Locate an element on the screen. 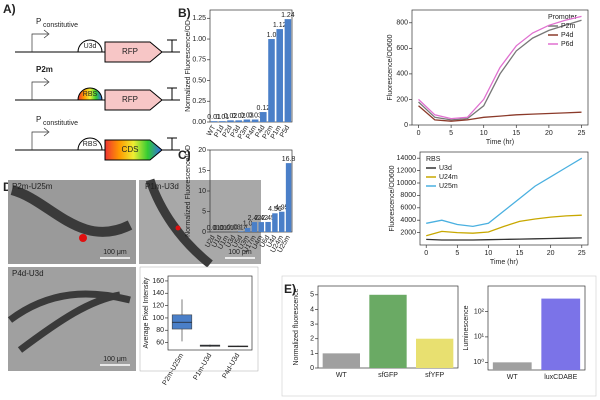 The height and width of the screenshot is (400, 600). y-tick-label: 0.75 is located at coordinates (199, 60).